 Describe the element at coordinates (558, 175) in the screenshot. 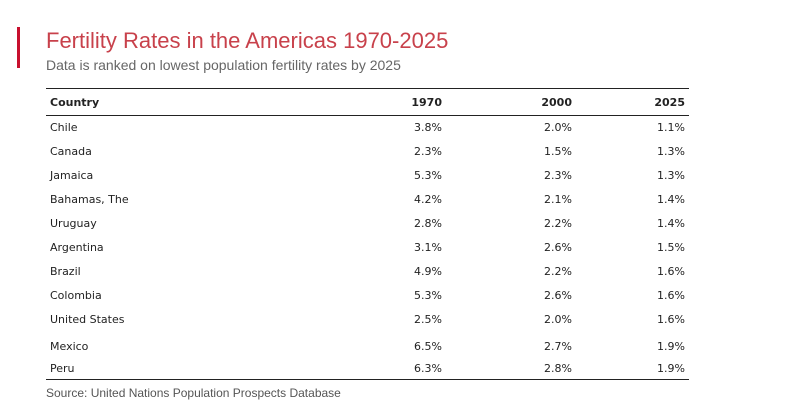

I see `value-2000-cell: 2.3%` at that location.